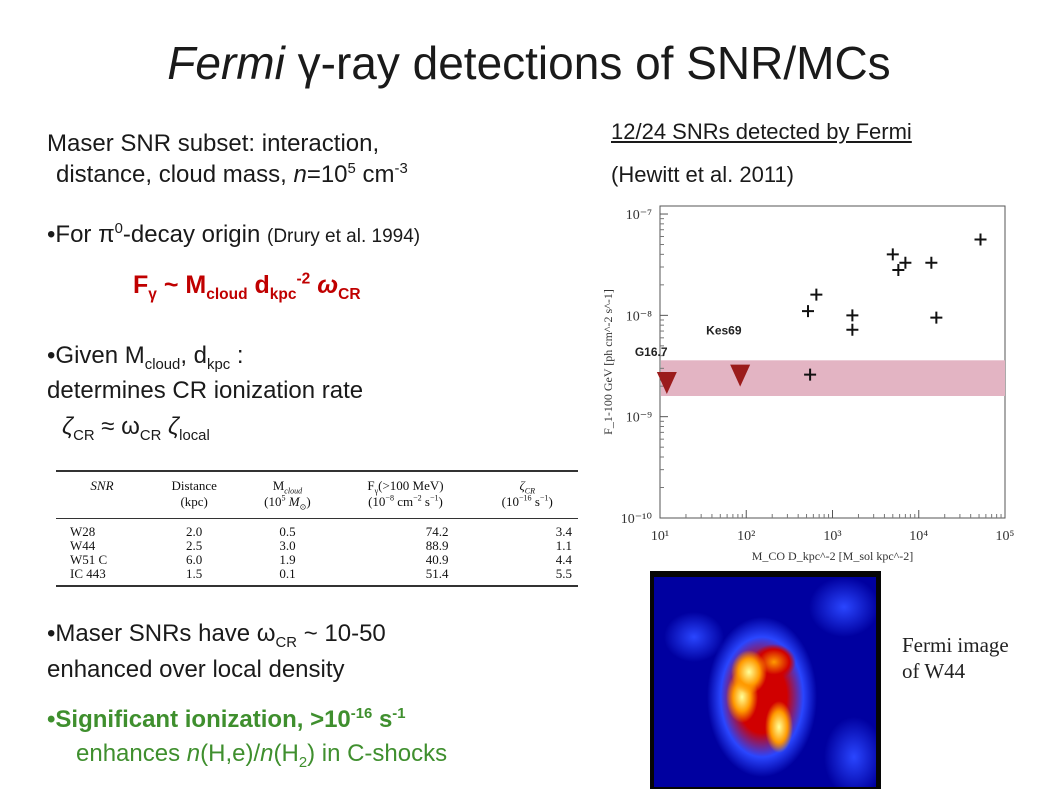 Image resolution: width=1058 pixels, height=793 pixels. I want to click on slide-title: Fermi γ-ray detections of SNR/MCs, so click(529, 63).